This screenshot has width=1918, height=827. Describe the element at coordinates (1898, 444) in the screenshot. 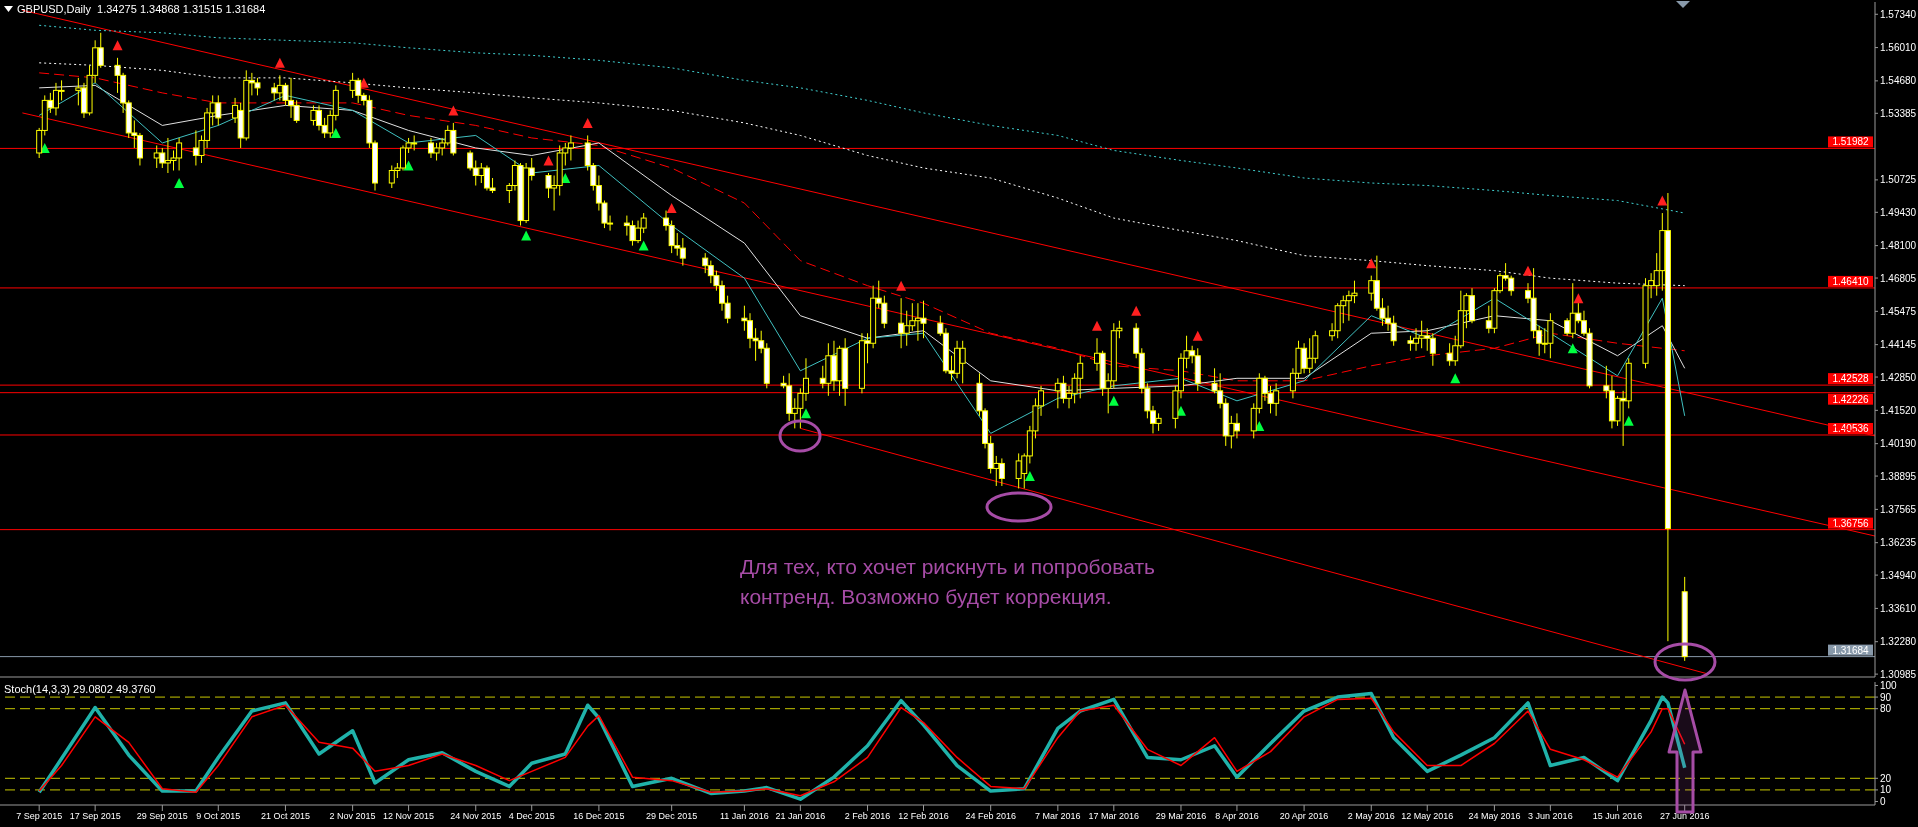

I see `y-tick-label: 1.40190` at that location.